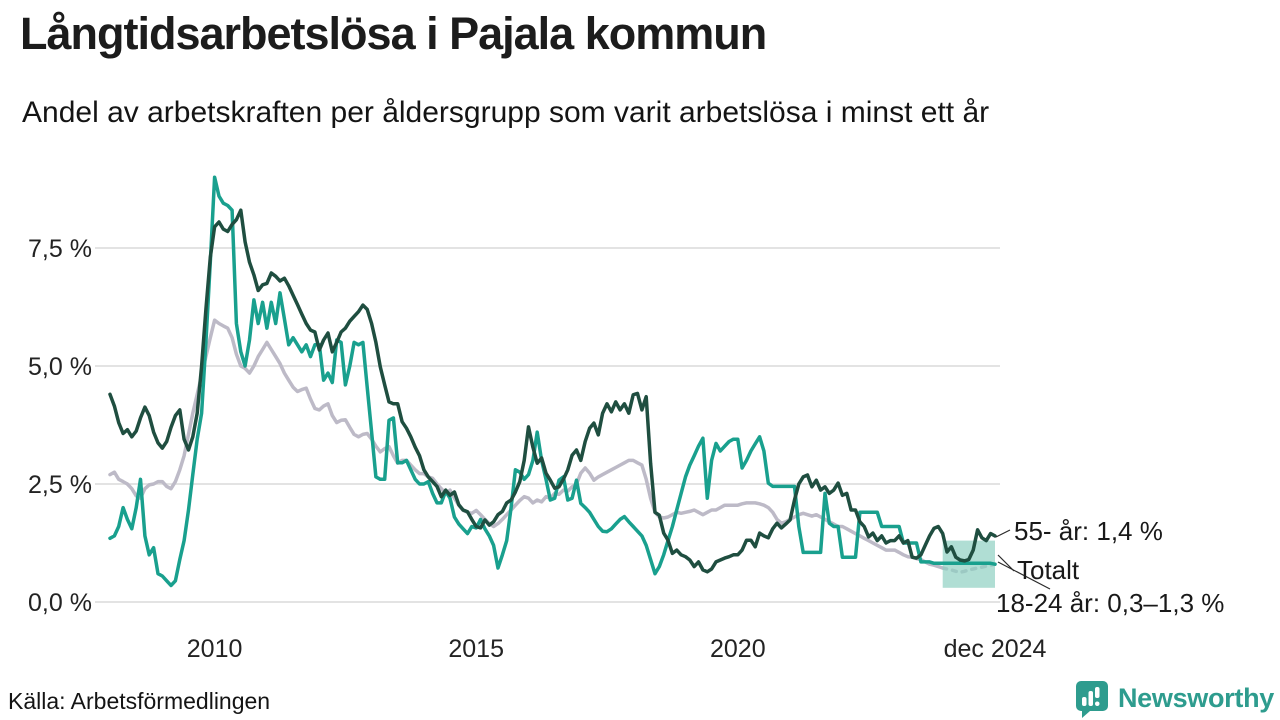 Image resolution: width=1280 pixels, height=720 pixels. Describe the element at coordinates (60, 367) in the screenshot. I see `y-axis-tick-label: 5,0 %` at that location.